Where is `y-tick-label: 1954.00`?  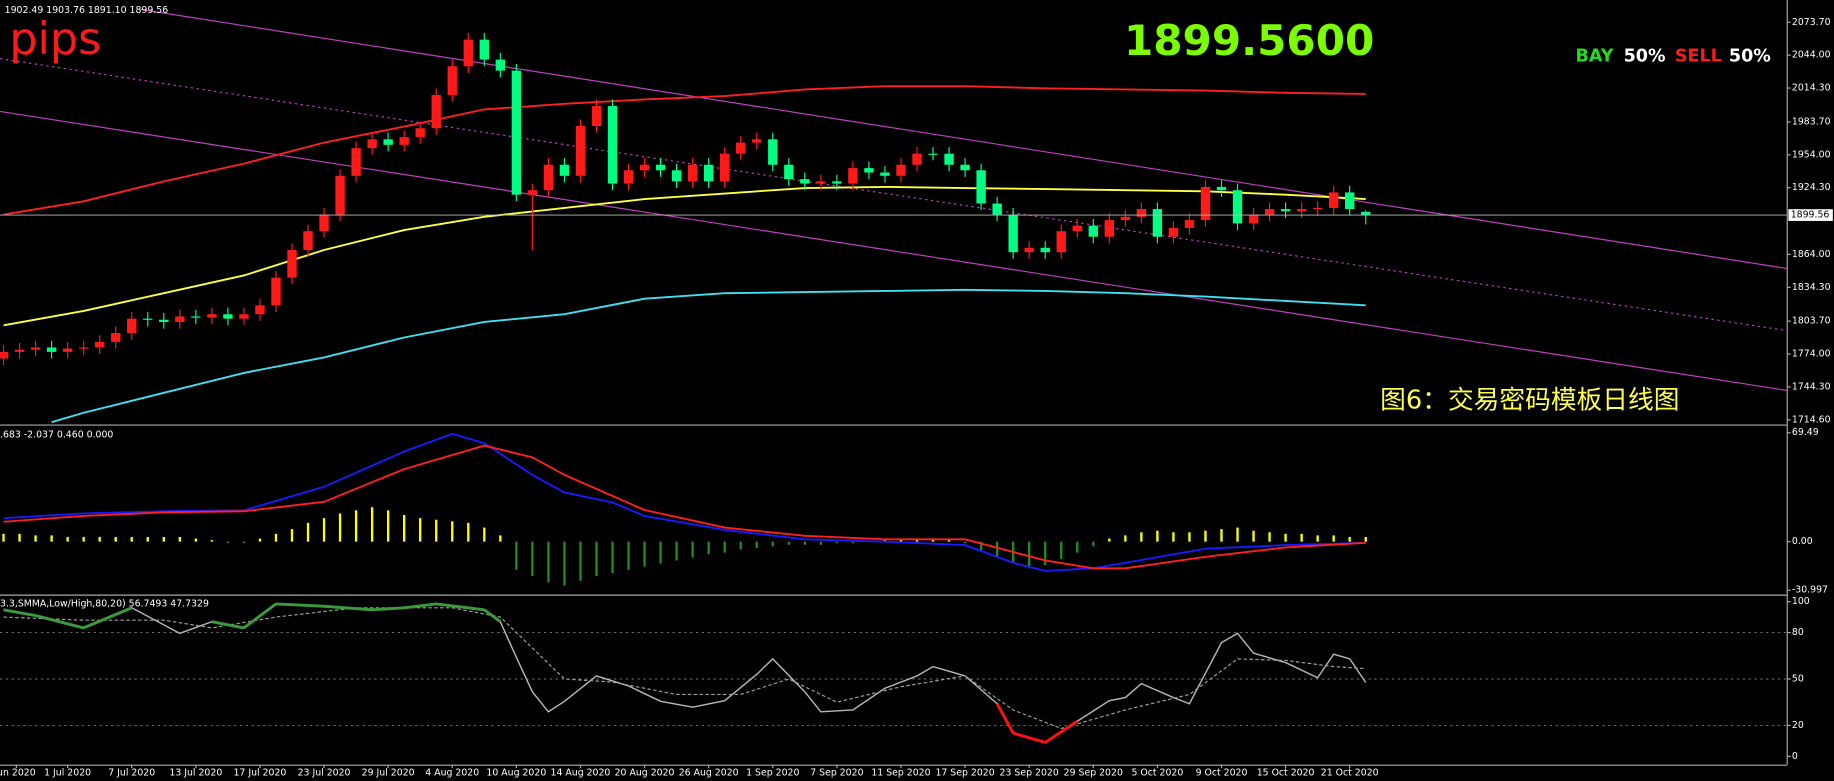 y-tick-label: 1954.00 is located at coordinates (1811, 154).